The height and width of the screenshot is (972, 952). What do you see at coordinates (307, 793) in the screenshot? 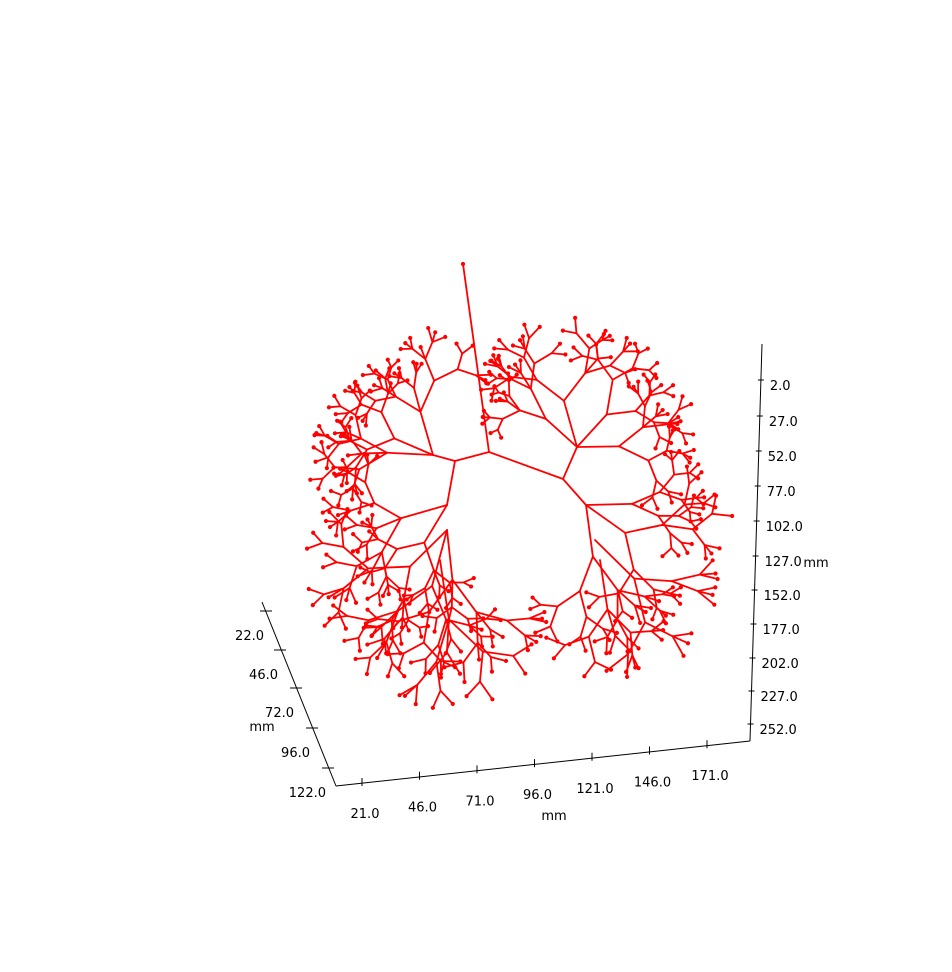
I see `y-tick-label: 122.0` at bounding box center [307, 793].